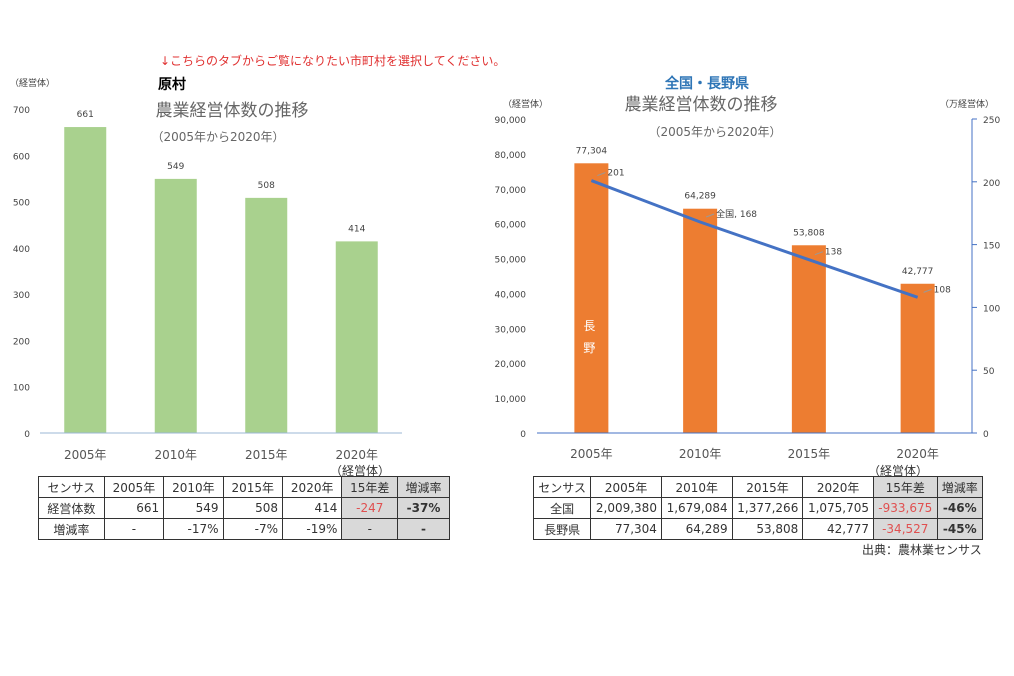 This screenshot has height=676, width=1014. Describe the element at coordinates (626, 508) in the screenshot. I see `table-cell: 2,009,380` at that location.